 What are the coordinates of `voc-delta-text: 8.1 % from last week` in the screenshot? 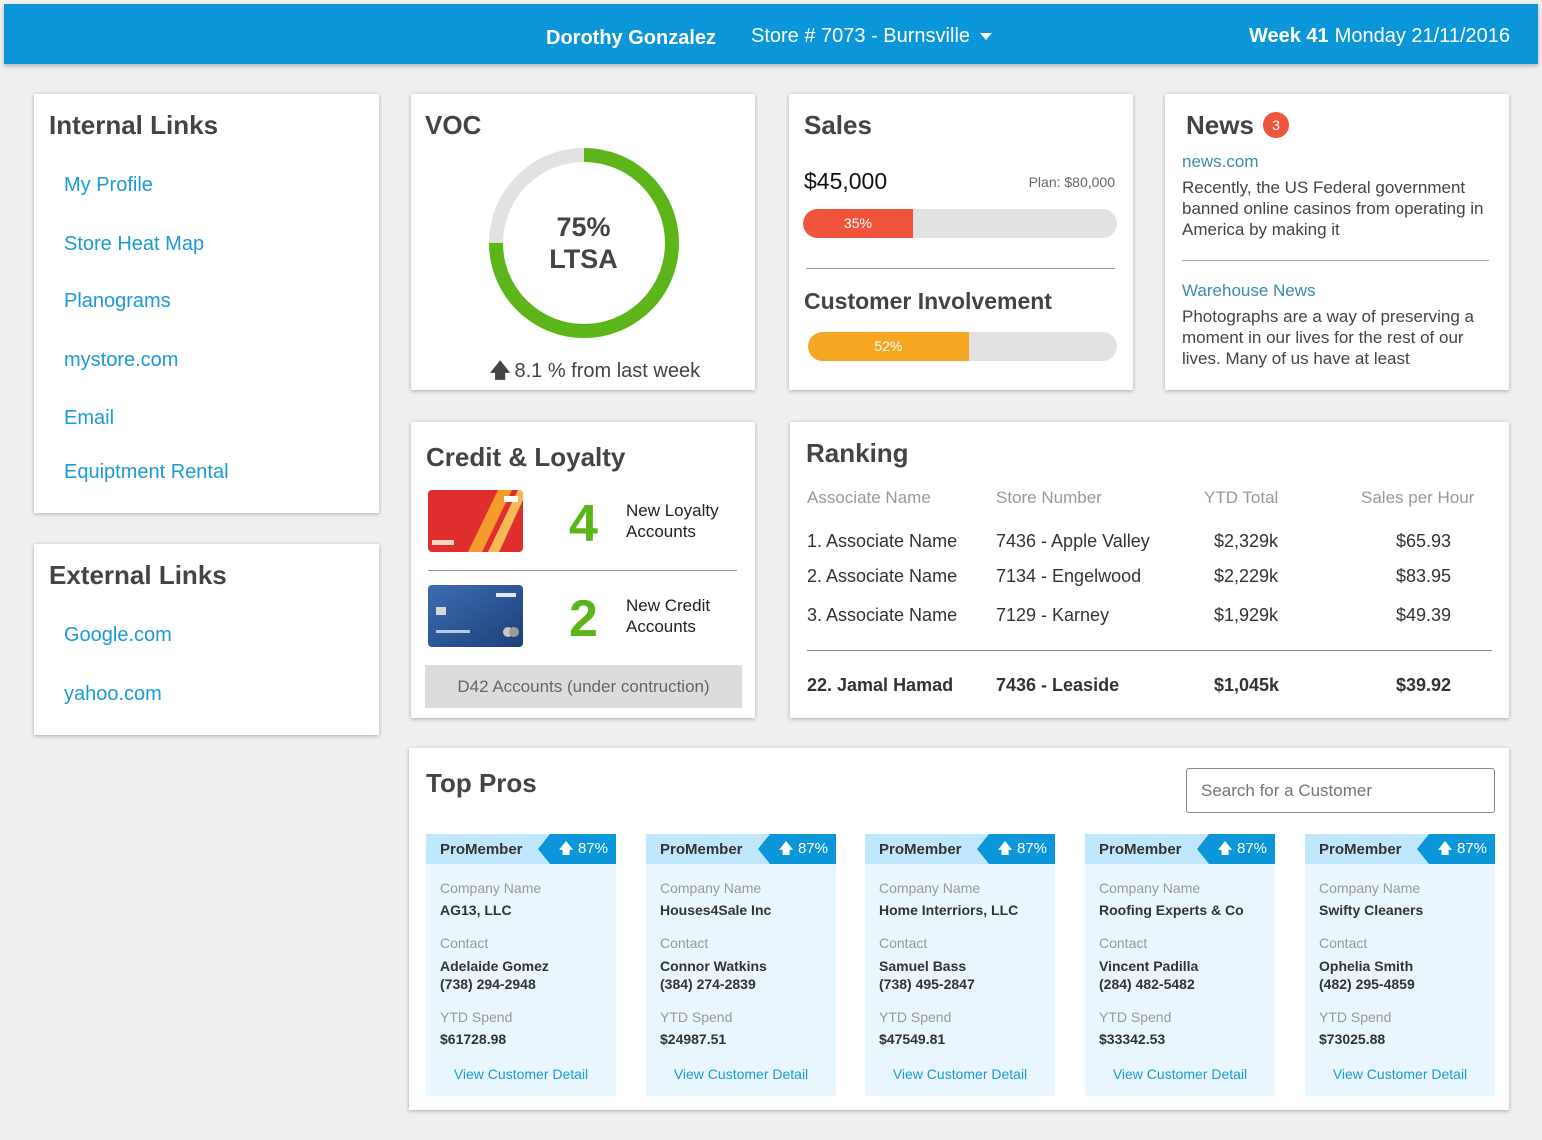 It's located at (607, 371).